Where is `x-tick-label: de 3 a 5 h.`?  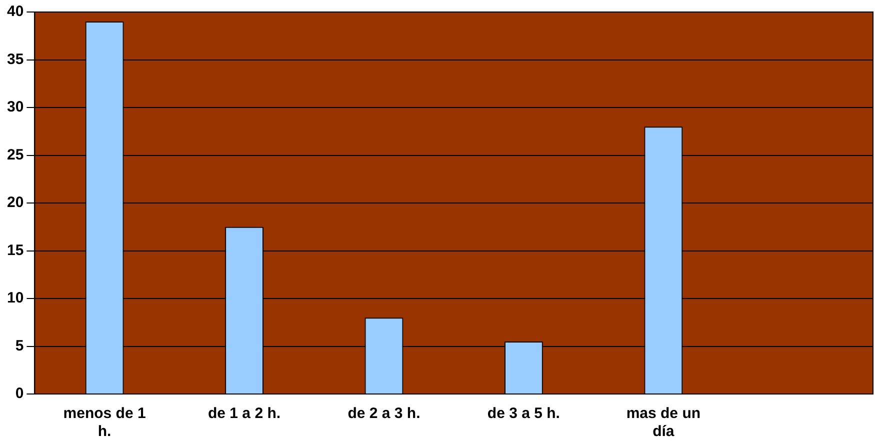 x-tick-label: de 3 a 5 h. is located at coordinates (523, 413).